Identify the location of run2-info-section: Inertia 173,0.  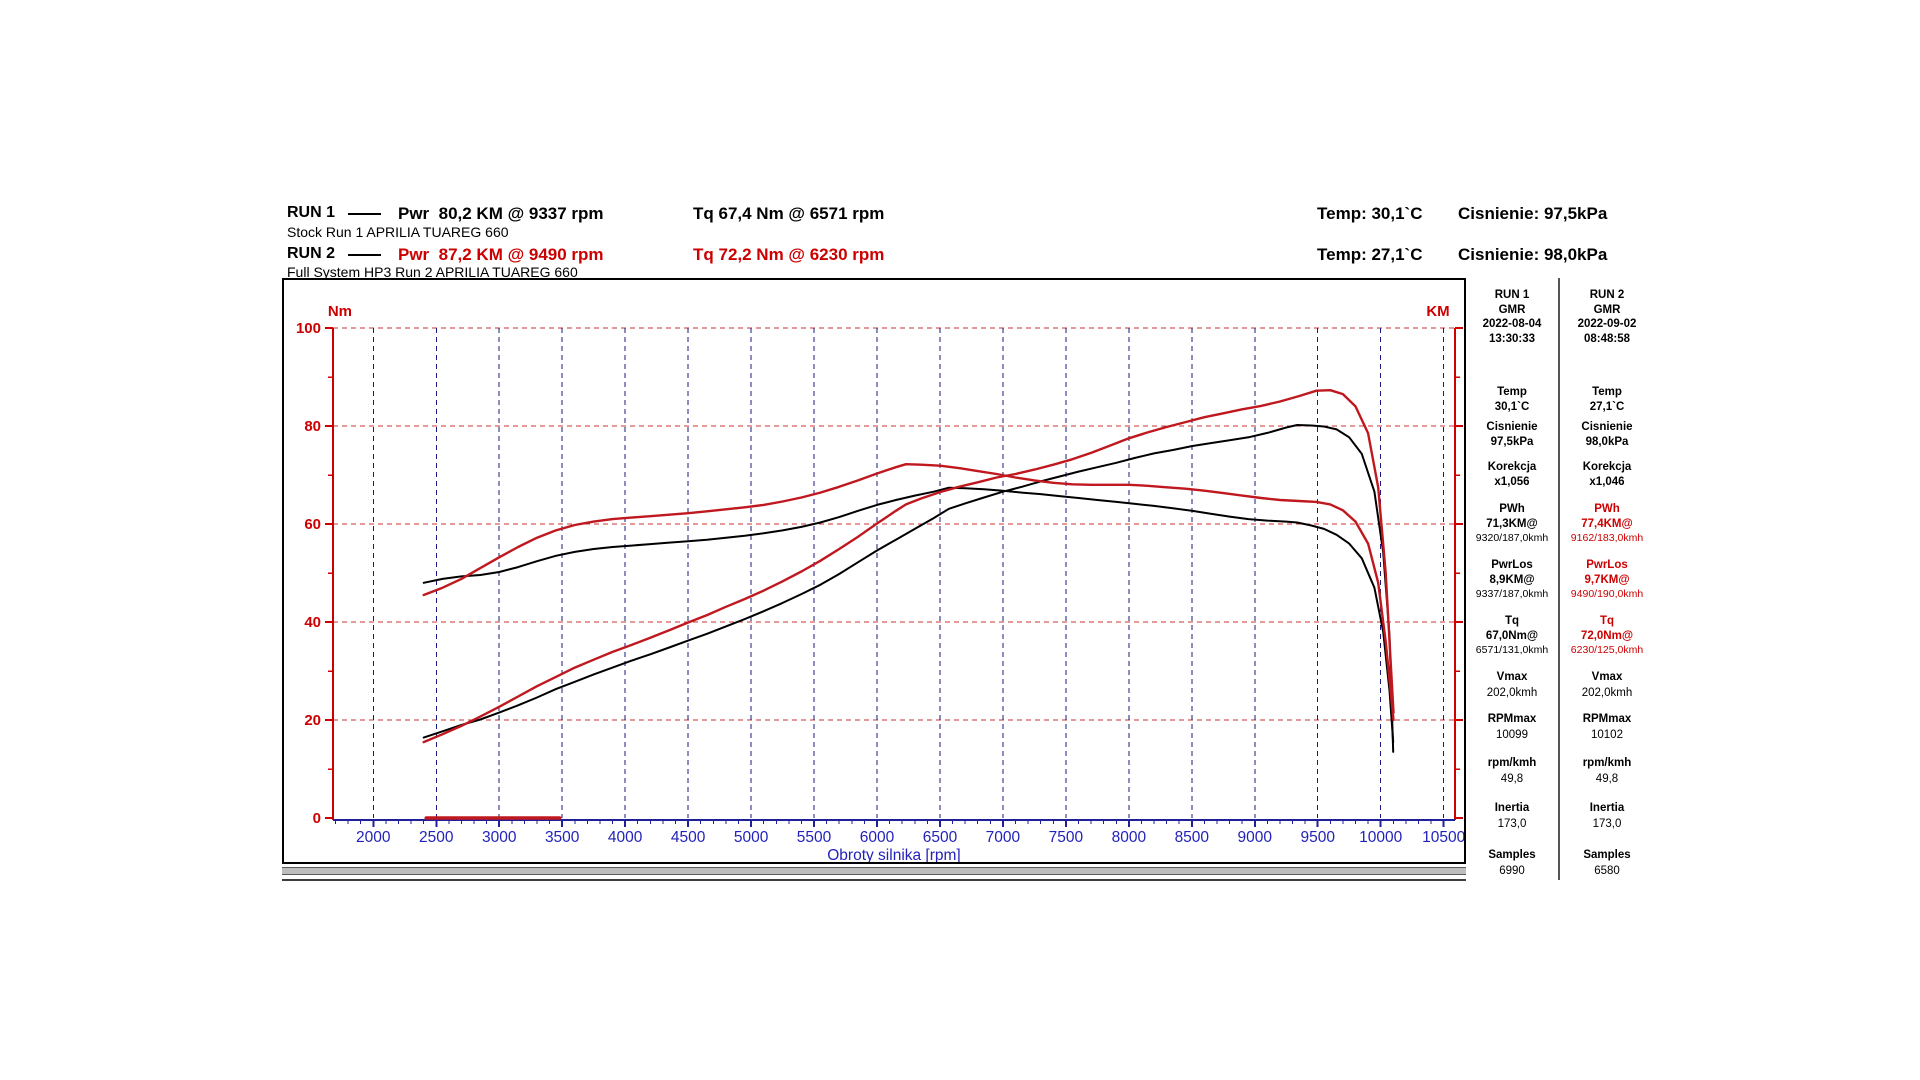
(1607, 816).